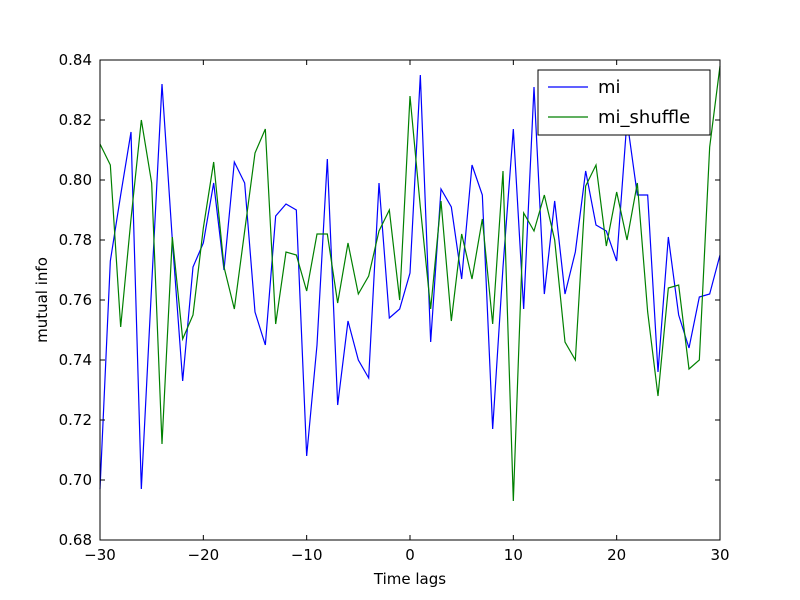  What do you see at coordinates (42, 300) in the screenshot?
I see `y-axis-label: mutual info` at bounding box center [42, 300].